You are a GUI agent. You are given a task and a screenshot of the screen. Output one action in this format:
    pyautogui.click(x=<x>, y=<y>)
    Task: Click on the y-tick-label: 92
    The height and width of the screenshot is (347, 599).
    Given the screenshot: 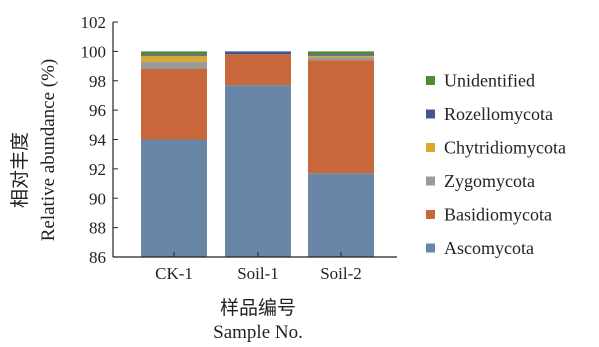 What is the action you would take?
    pyautogui.click(x=97, y=169)
    